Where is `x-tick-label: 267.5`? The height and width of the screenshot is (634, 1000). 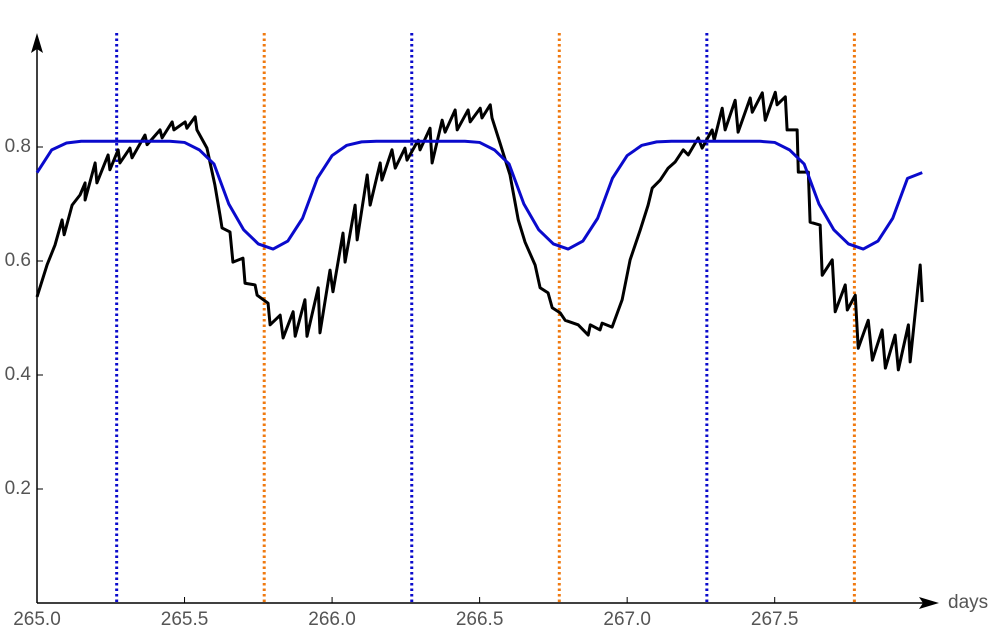 x-tick-label: 267.5 is located at coordinates (775, 619).